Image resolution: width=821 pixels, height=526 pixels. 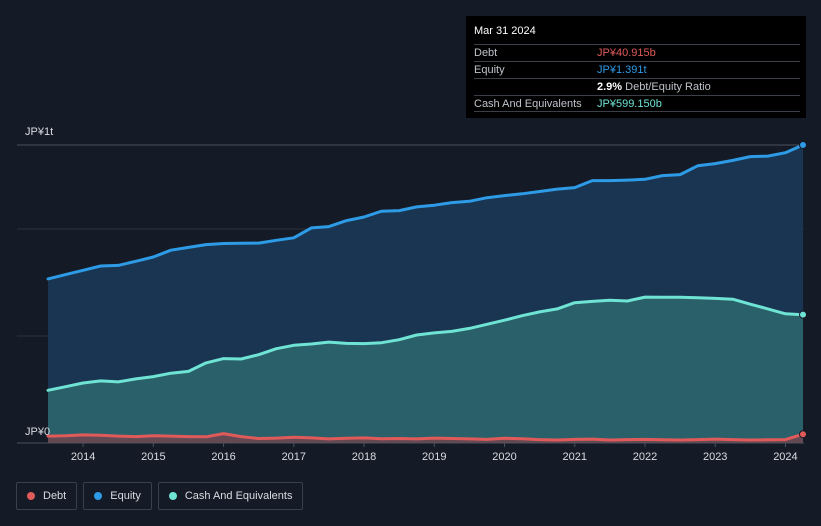 I want to click on x-tick-label: 2024, so click(x=785, y=457).